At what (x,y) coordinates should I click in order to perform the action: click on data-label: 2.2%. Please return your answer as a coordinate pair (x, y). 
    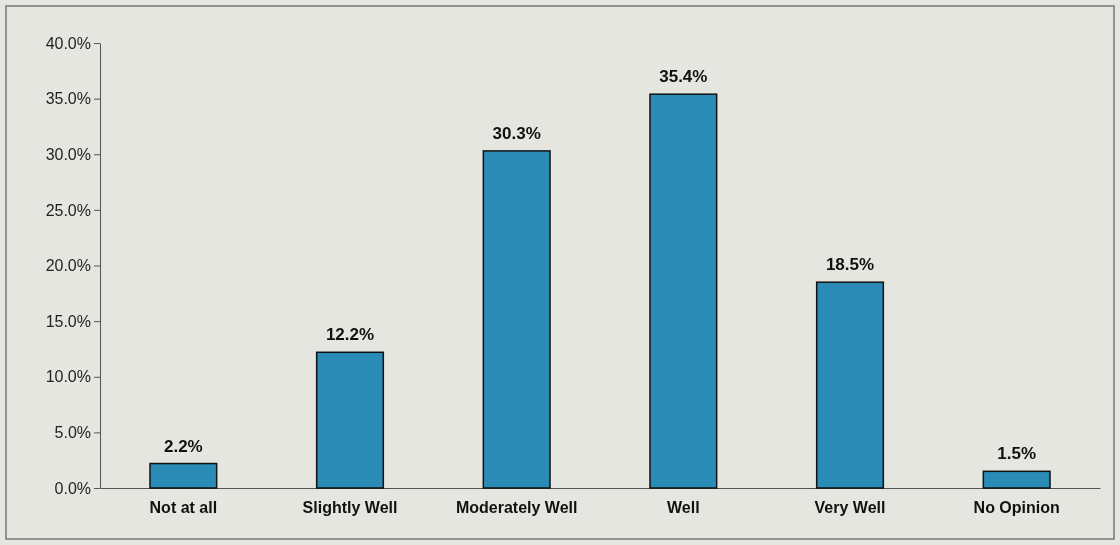
    Looking at the image, I should click on (183, 446).